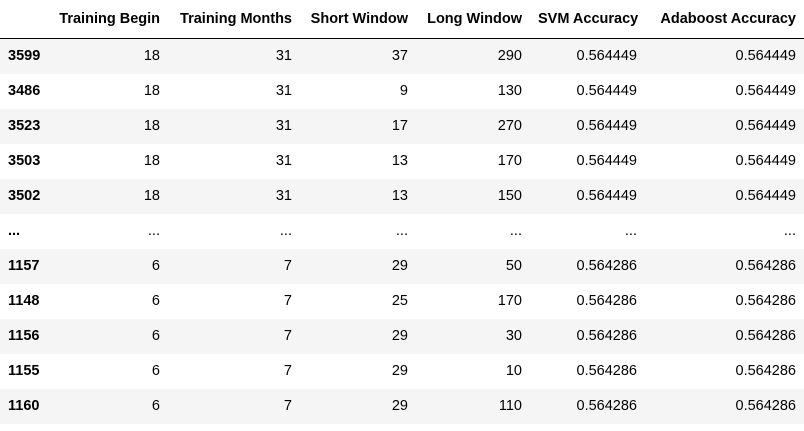 This screenshot has width=804, height=431. I want to click on cell-long-window: 110, so click(510, 406).